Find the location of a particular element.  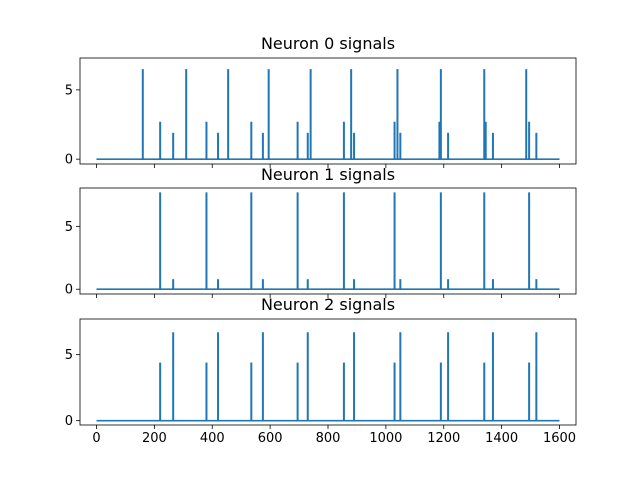

x-tick-label: 0 is located at coordinates (96, 438).